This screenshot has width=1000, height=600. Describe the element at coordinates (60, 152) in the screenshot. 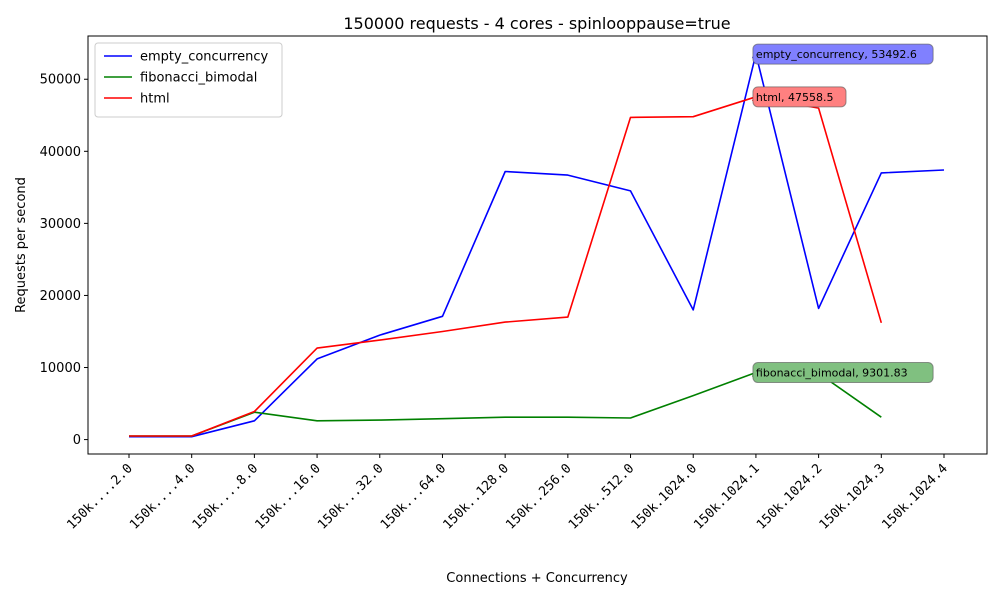

I see `y-tick-label: 40000` at that location.